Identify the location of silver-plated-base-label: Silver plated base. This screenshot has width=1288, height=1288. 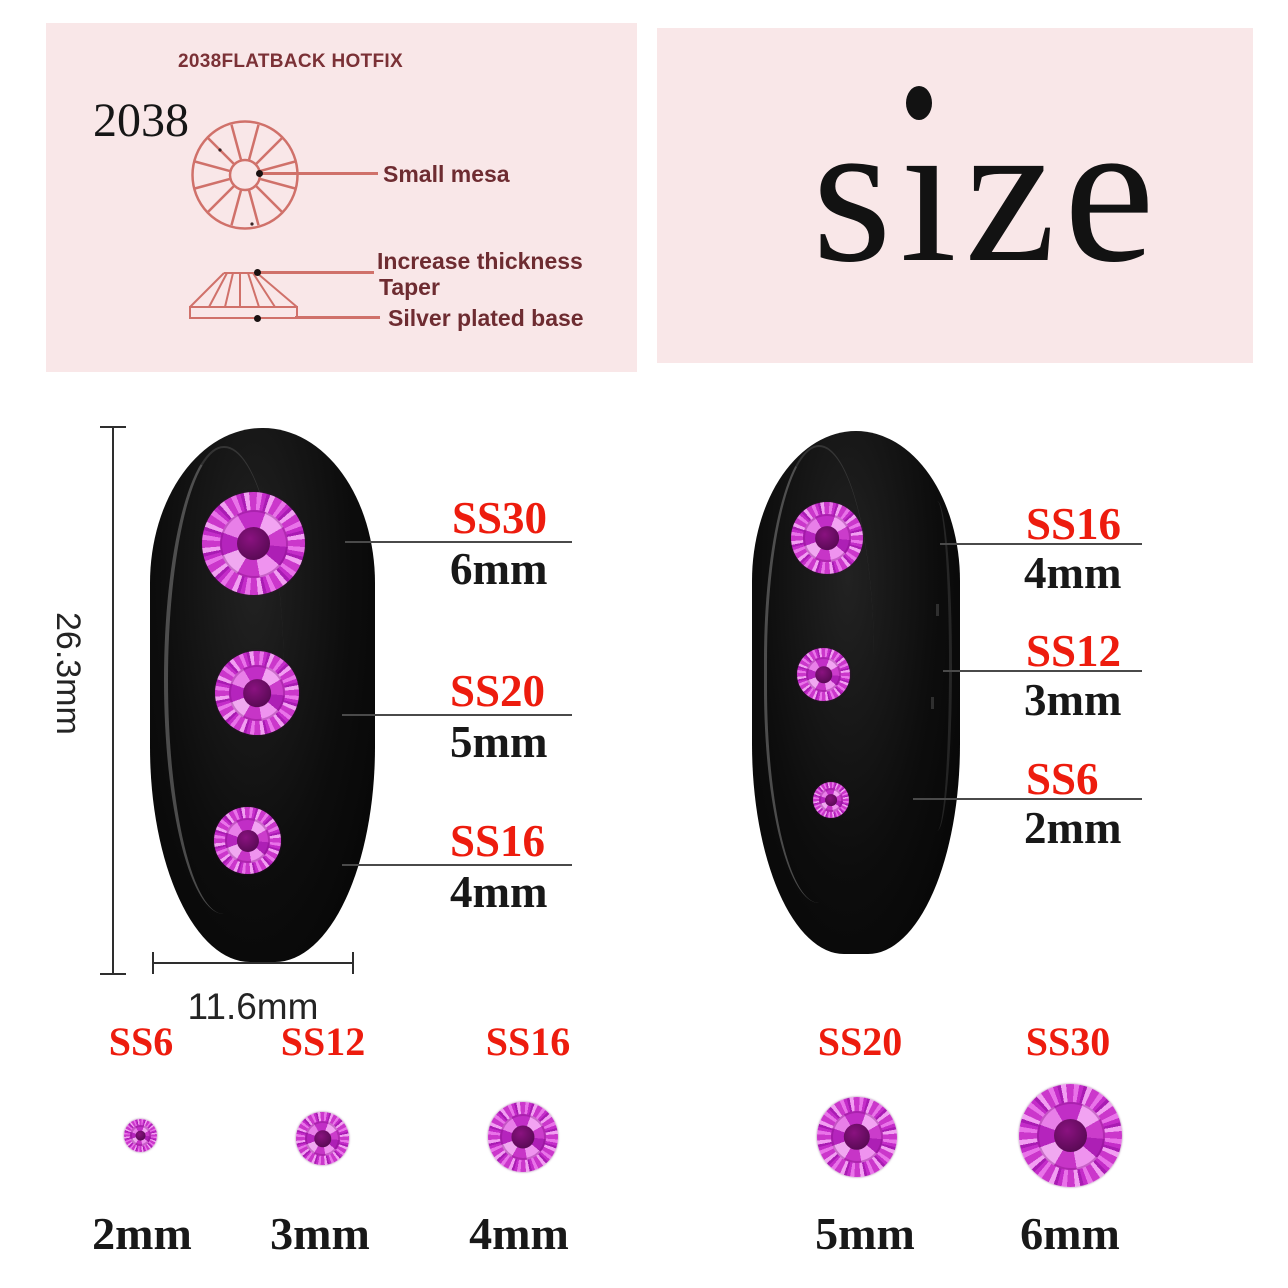
(486, 318).